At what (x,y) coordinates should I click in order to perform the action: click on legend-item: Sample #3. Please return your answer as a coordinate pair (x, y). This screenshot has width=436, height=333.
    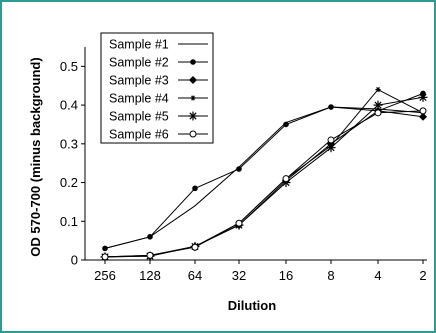
    Looking at the image, I should click on (158, 81).